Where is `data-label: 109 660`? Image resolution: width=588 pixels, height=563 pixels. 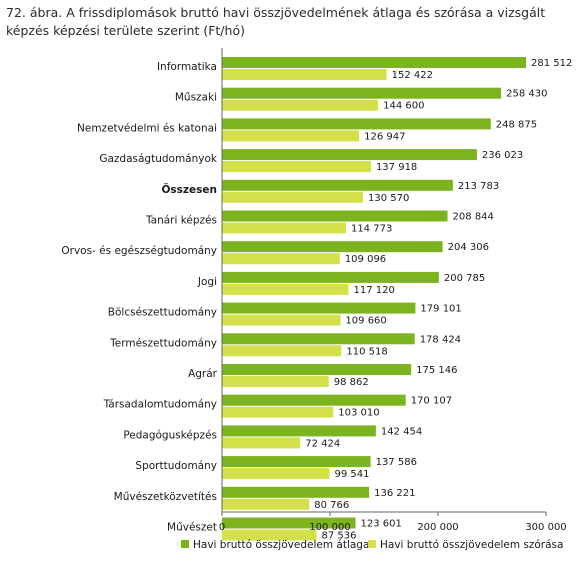 data-label: 109 660 is located at coordinates (365, 321).